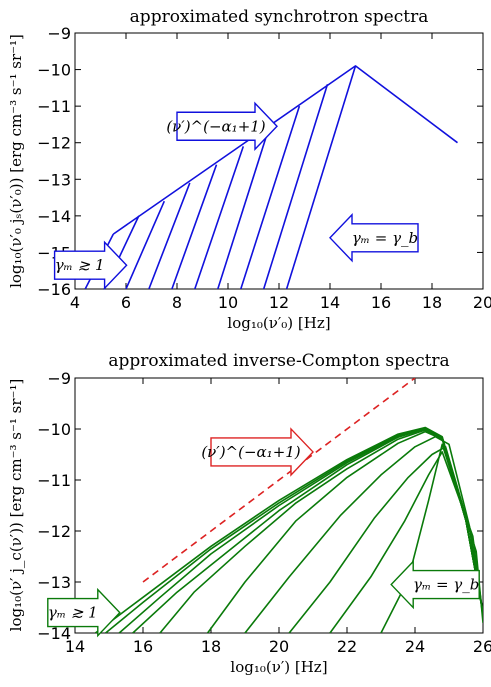 Image resolution: width=491 pixels, height=687 pixels. Describe the element at coordinates (54, 289) in the screenshot. I see `y-tick-label: −16` at that location.